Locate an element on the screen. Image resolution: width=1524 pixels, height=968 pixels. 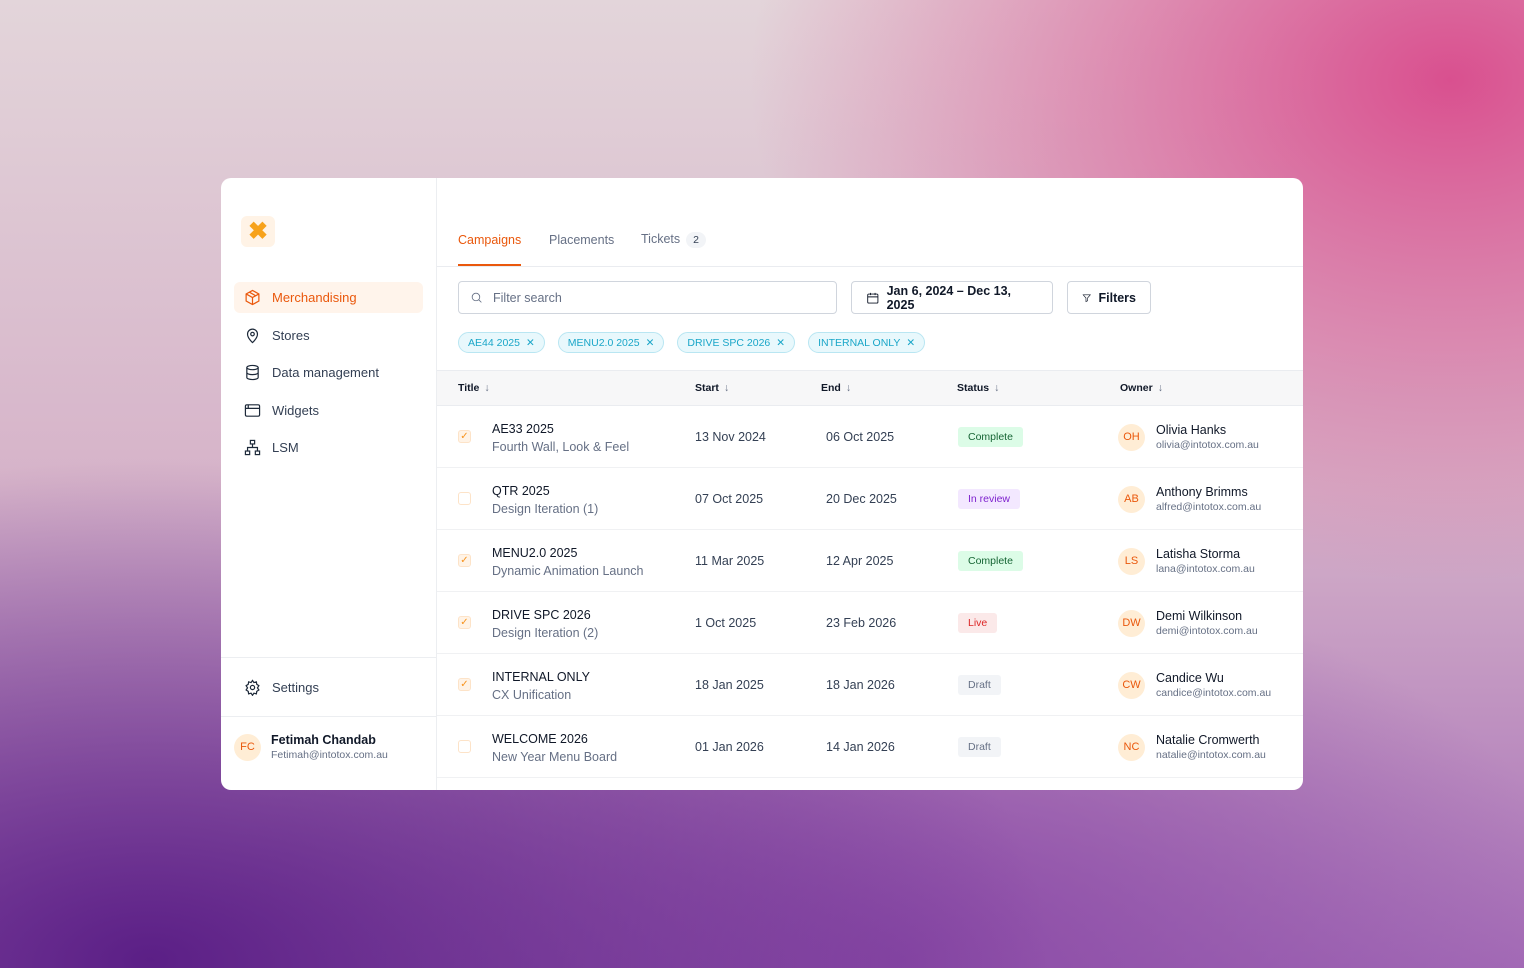
sidebar-item-merchandising: Merchandising is located at coordinates (328, 297).